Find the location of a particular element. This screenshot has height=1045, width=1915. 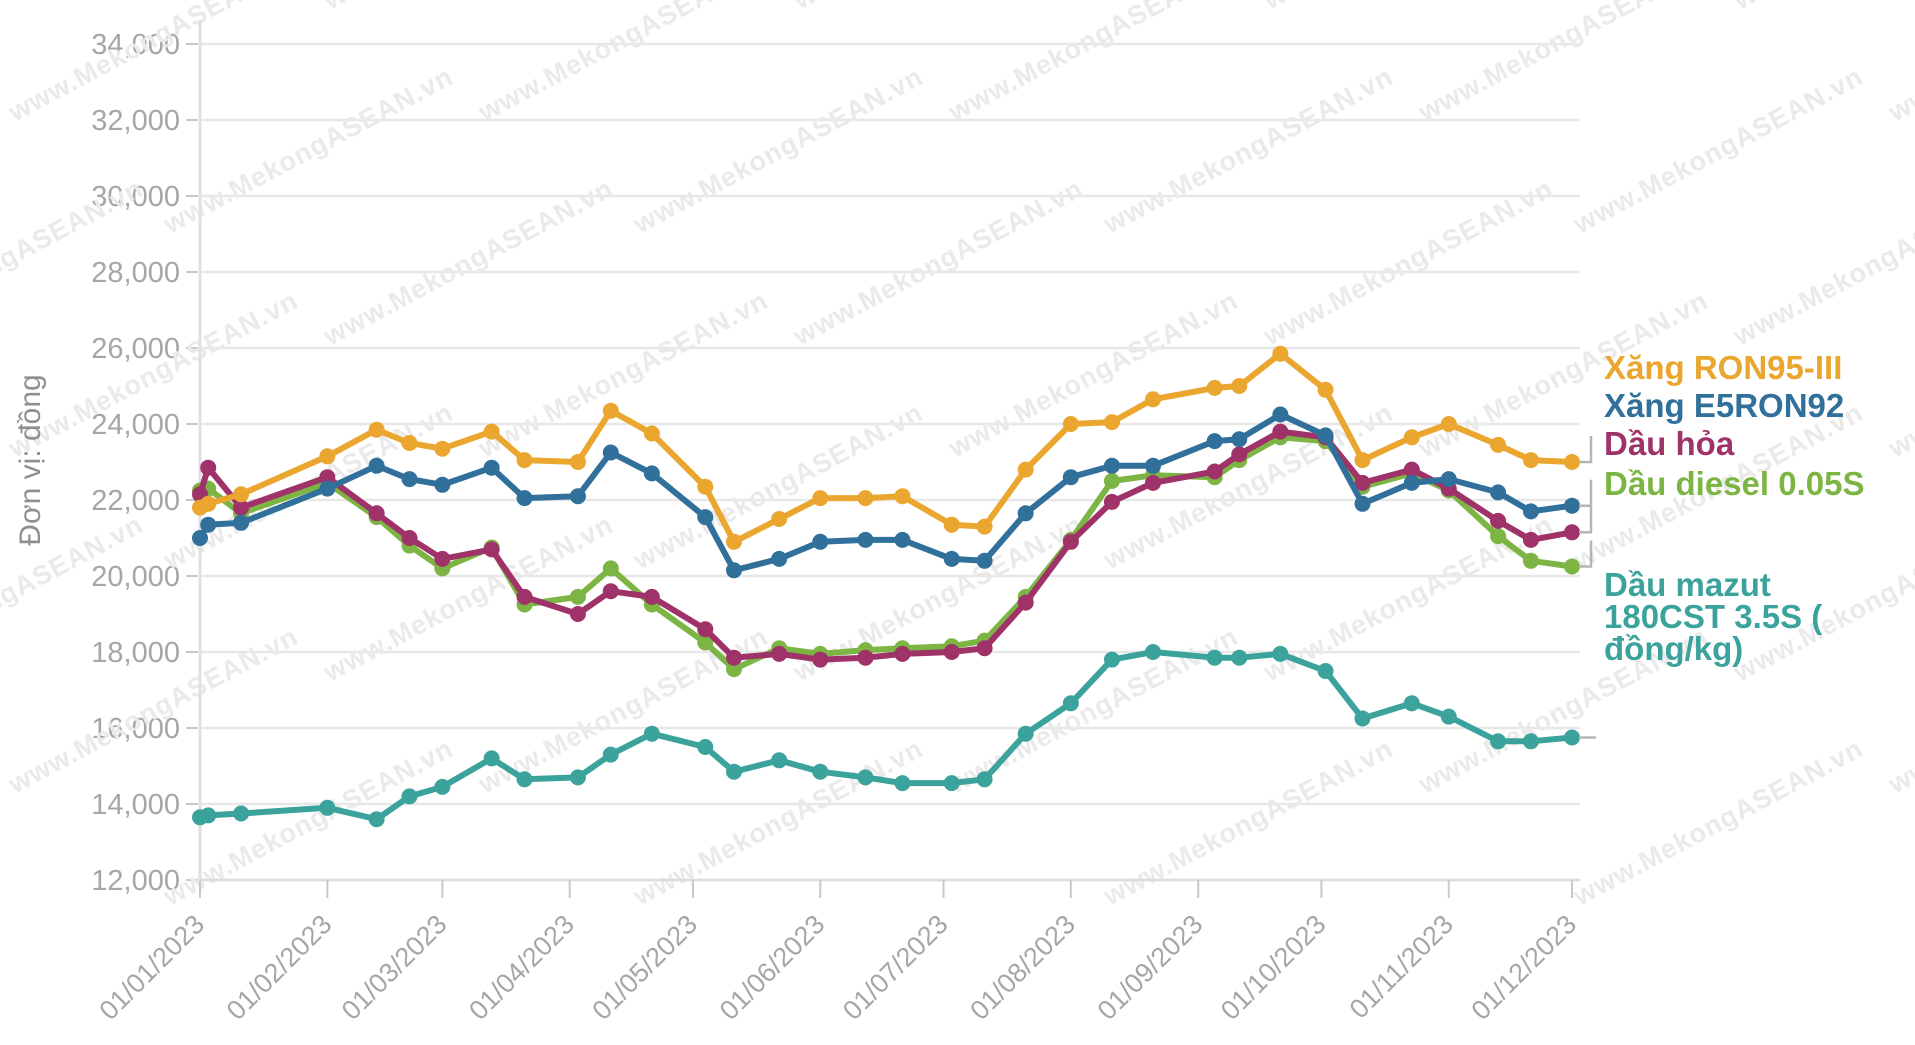

legend-label: Dầu hỏa is located at coordinates (1669, 443).